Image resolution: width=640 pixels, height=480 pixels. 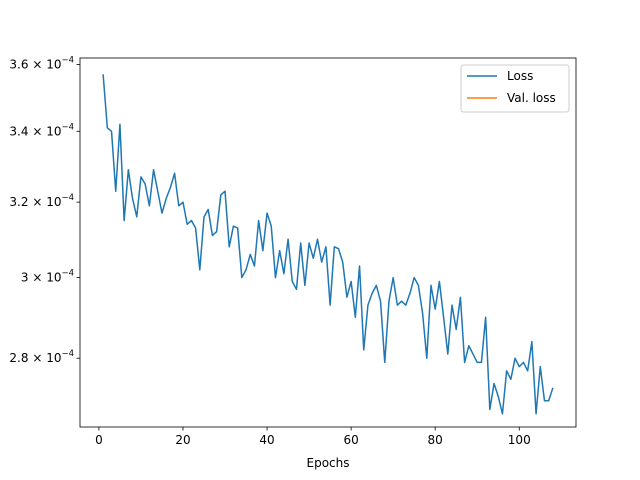 What do you see at coordinates (99, 440) in the screenshot?
I see `x-tick-label: 0` at bounding box center [99, 440].